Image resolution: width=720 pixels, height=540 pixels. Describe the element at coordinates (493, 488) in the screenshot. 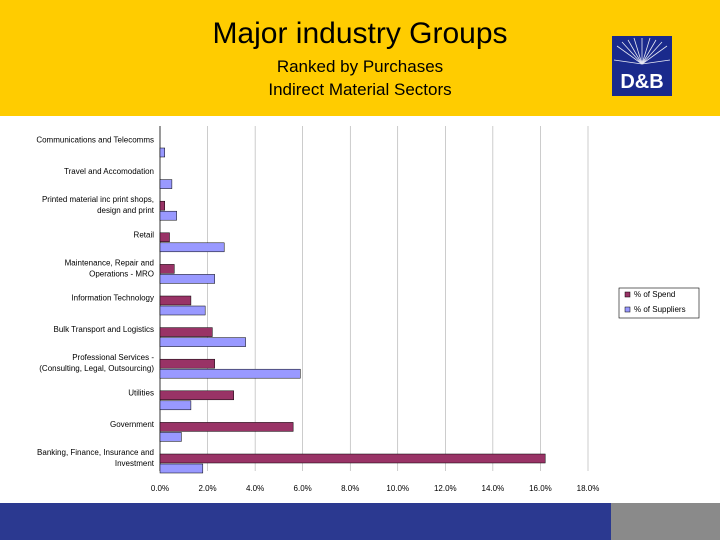

I see `x-tick-label: 14.0%` at that location.